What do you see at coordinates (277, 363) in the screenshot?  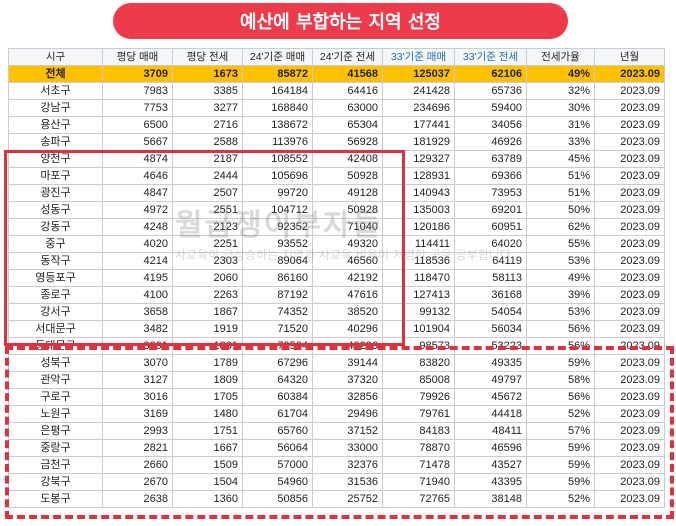 I see `table-cell: 67296` at bounding box center [277, 363].